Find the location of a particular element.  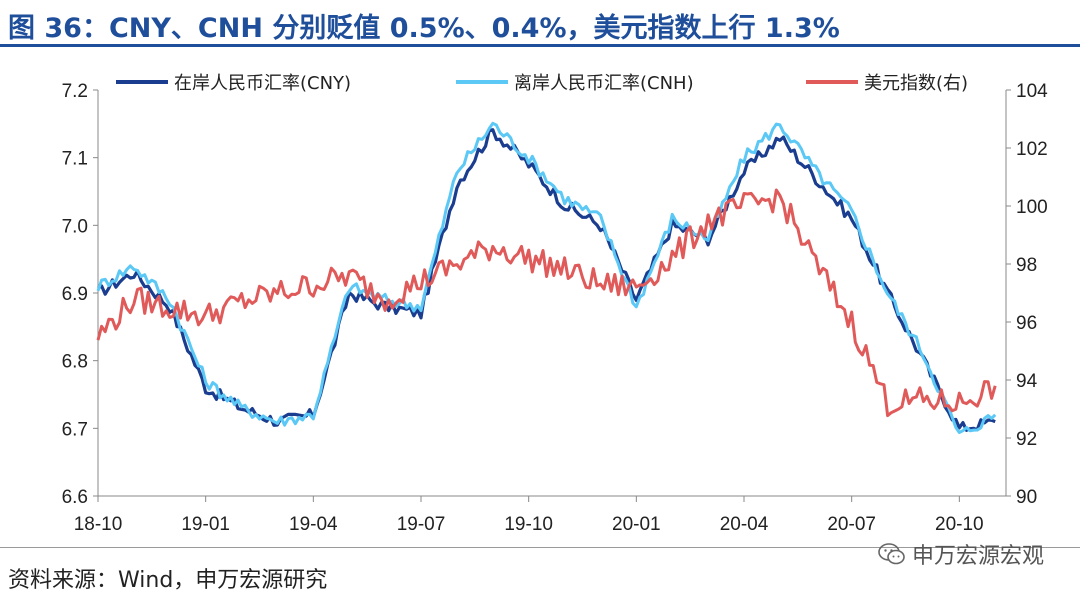

left-tick-label: 7.0 is located at coordinates (75, 226).